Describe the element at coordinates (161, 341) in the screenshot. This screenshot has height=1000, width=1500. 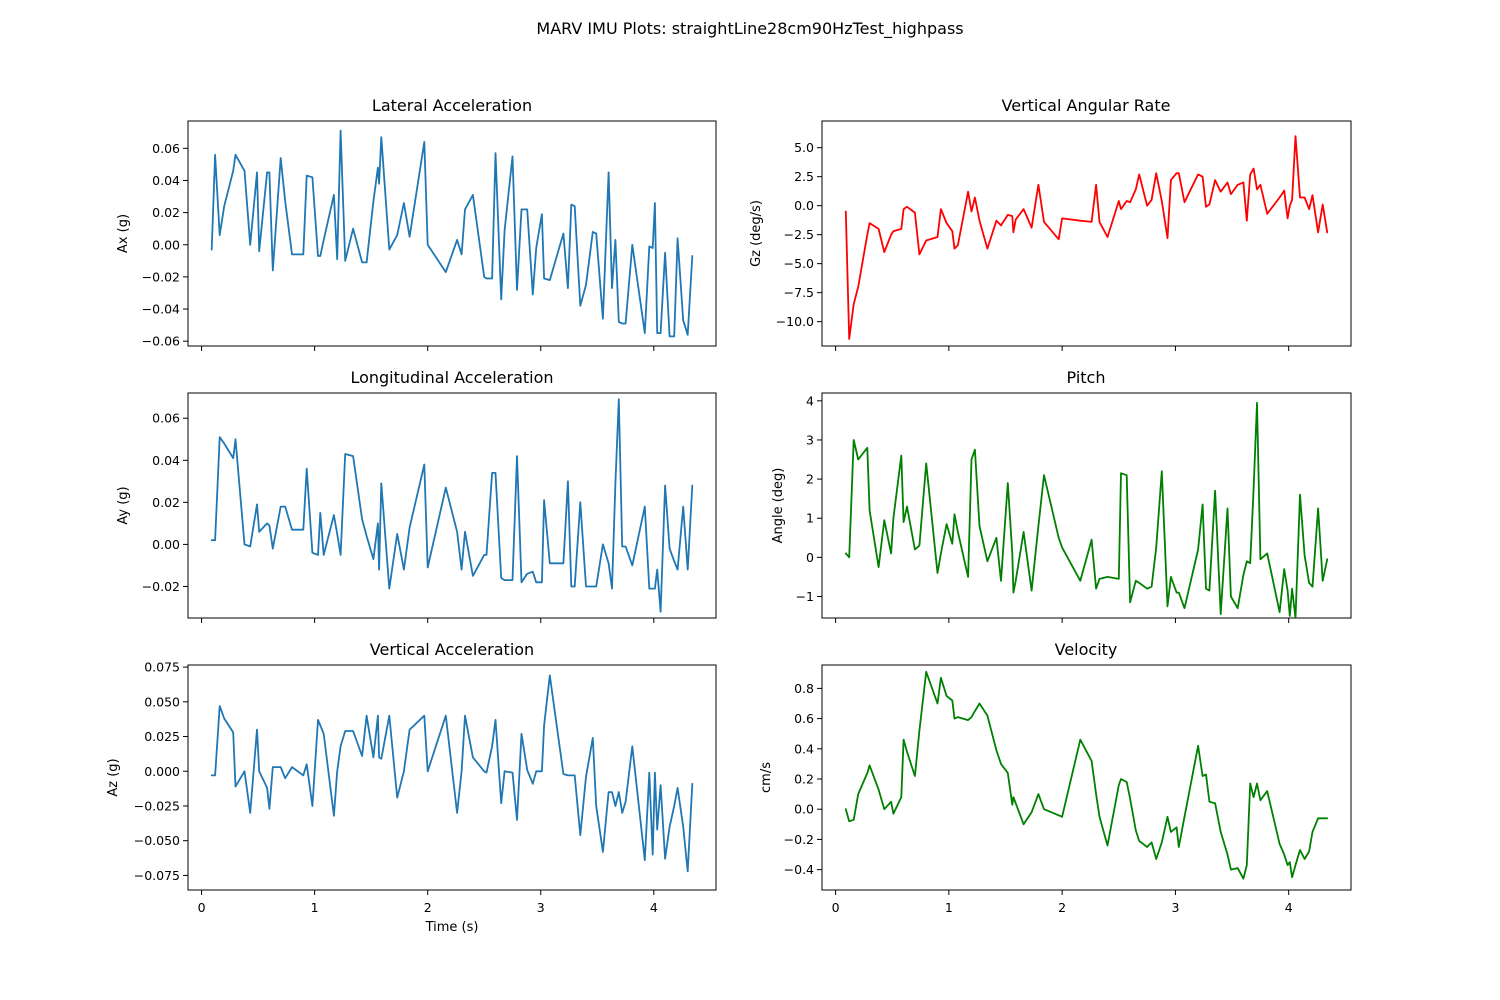
I see `y-tick-label: −0.06` at that location.